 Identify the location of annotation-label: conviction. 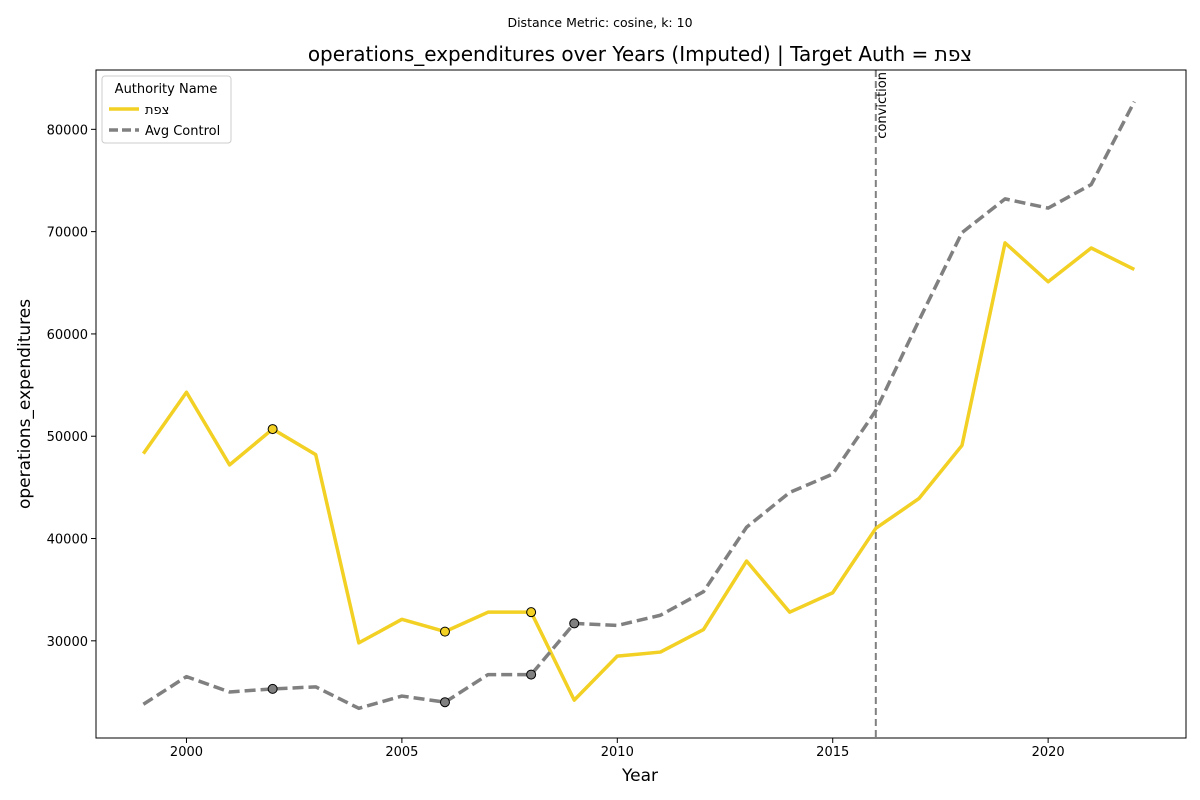
(882, 105).